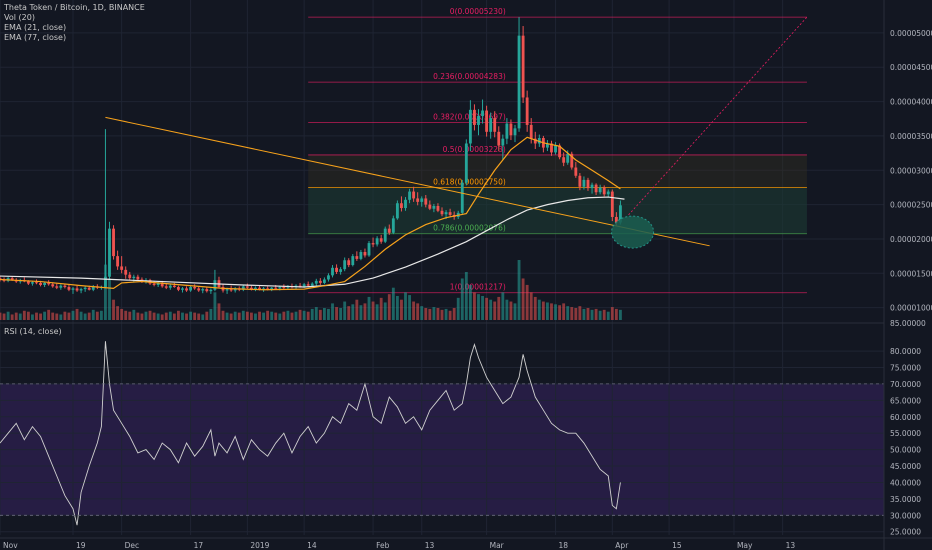  What do you see at coordinates (81, 545) in the screenshot?
I see `time-axis-label: 19` at bounding box center [81, 545].